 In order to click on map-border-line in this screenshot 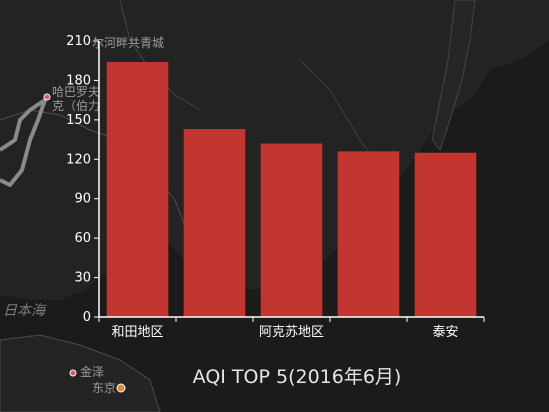, I will do `click(95, 175)`.